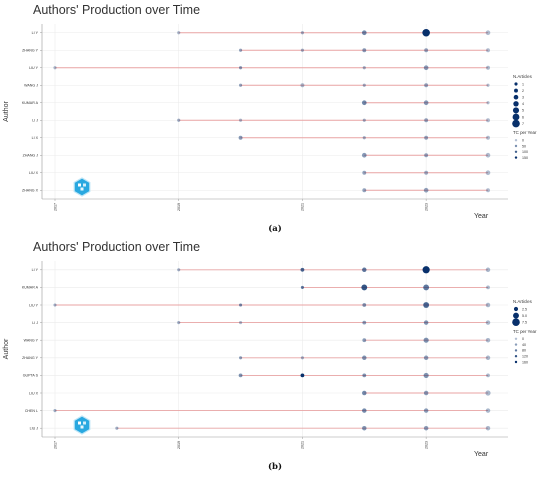  Describe the element at coordinates (524, 345) in the screenshot. I see `legend-alpha-label: 40` at that location.